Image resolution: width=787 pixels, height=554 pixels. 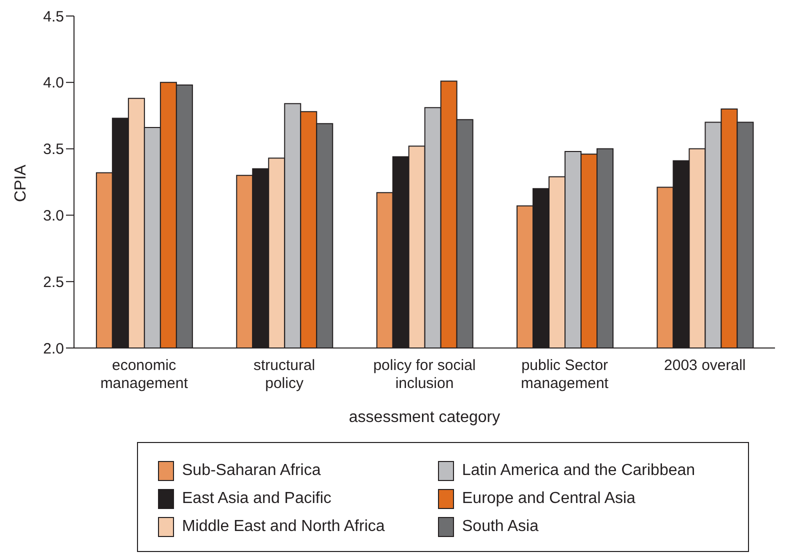 I want to click on legend-label: Middle East and North Africa, so click(x=283, y=527).